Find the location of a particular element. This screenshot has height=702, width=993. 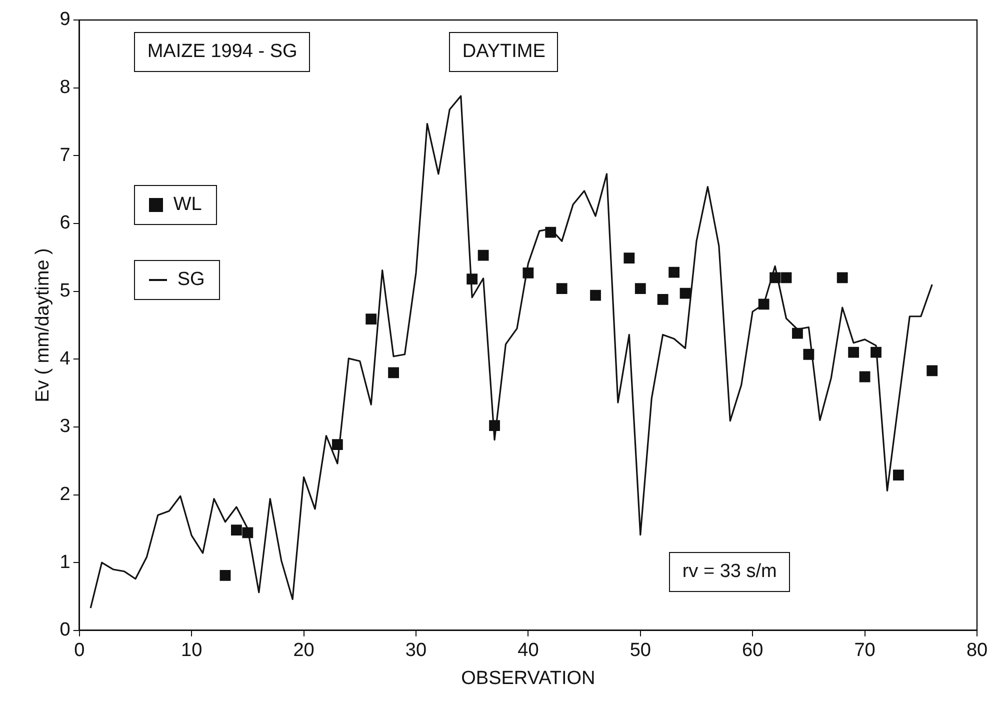

x-tick-label: 30 is located at coordinates (416, 651).